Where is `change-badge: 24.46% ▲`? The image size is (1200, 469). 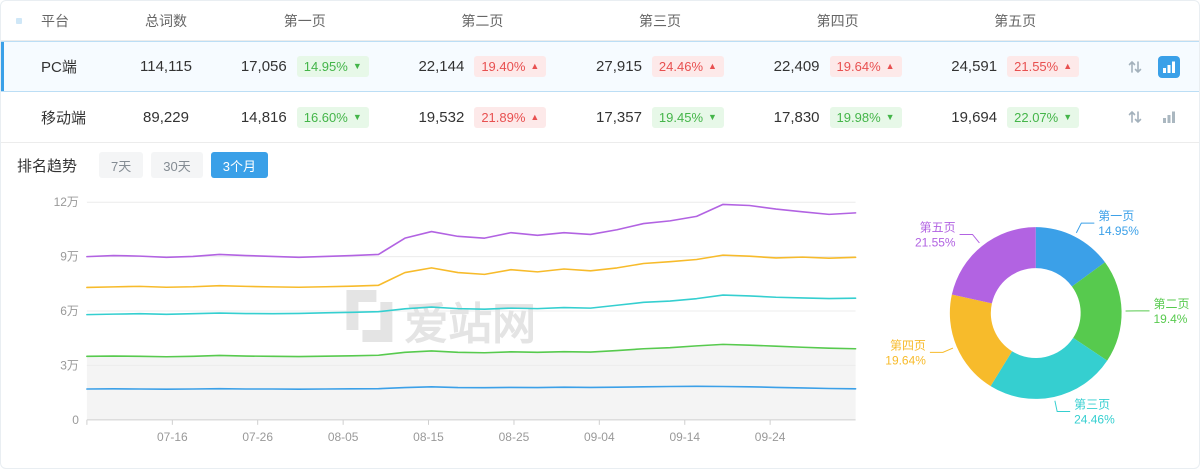 change-badge: 24.46% ▲ is located at coordinates (687, 66).